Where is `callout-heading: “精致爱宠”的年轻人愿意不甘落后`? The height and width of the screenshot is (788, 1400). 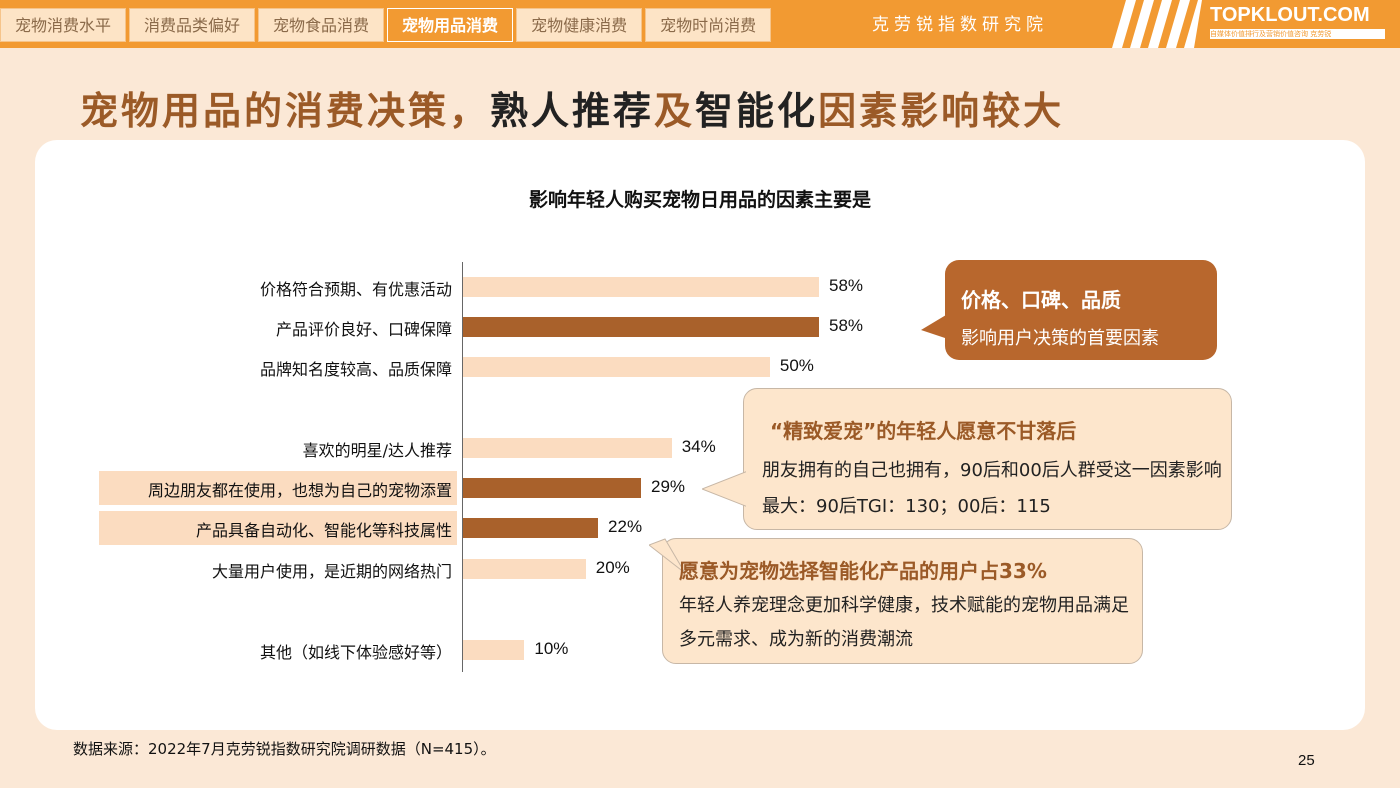
callout-heading: “精致爱宠”的年轻人愿意不甘落后 is located at coordinates (923, 431).